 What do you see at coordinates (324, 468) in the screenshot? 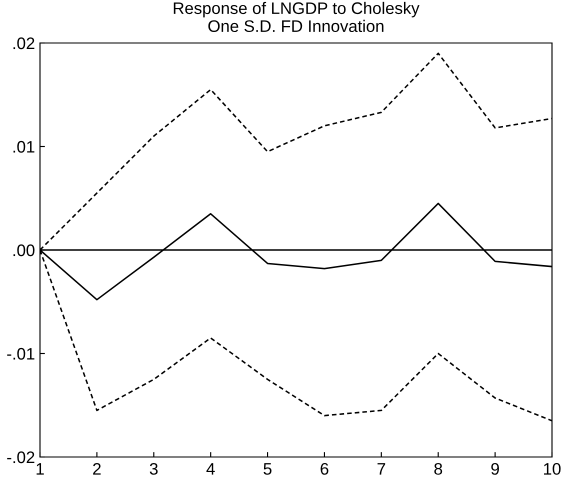
I see `x-tick-label: 6` at bounding box center [324, 468].